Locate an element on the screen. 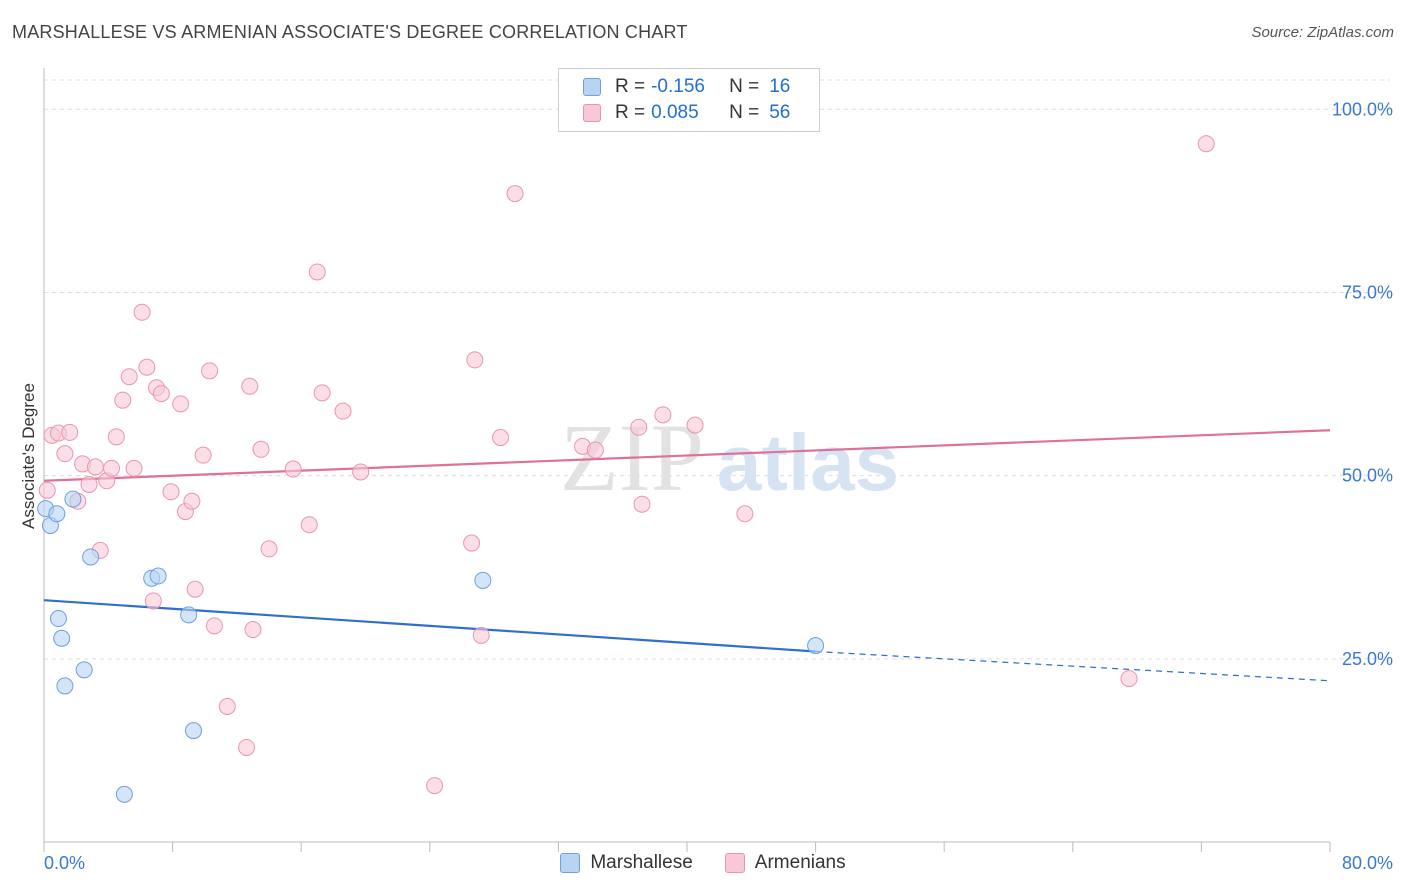 This screenshot has width=1406, height=892. n-value: 56 is located at coordinates (780, 112).